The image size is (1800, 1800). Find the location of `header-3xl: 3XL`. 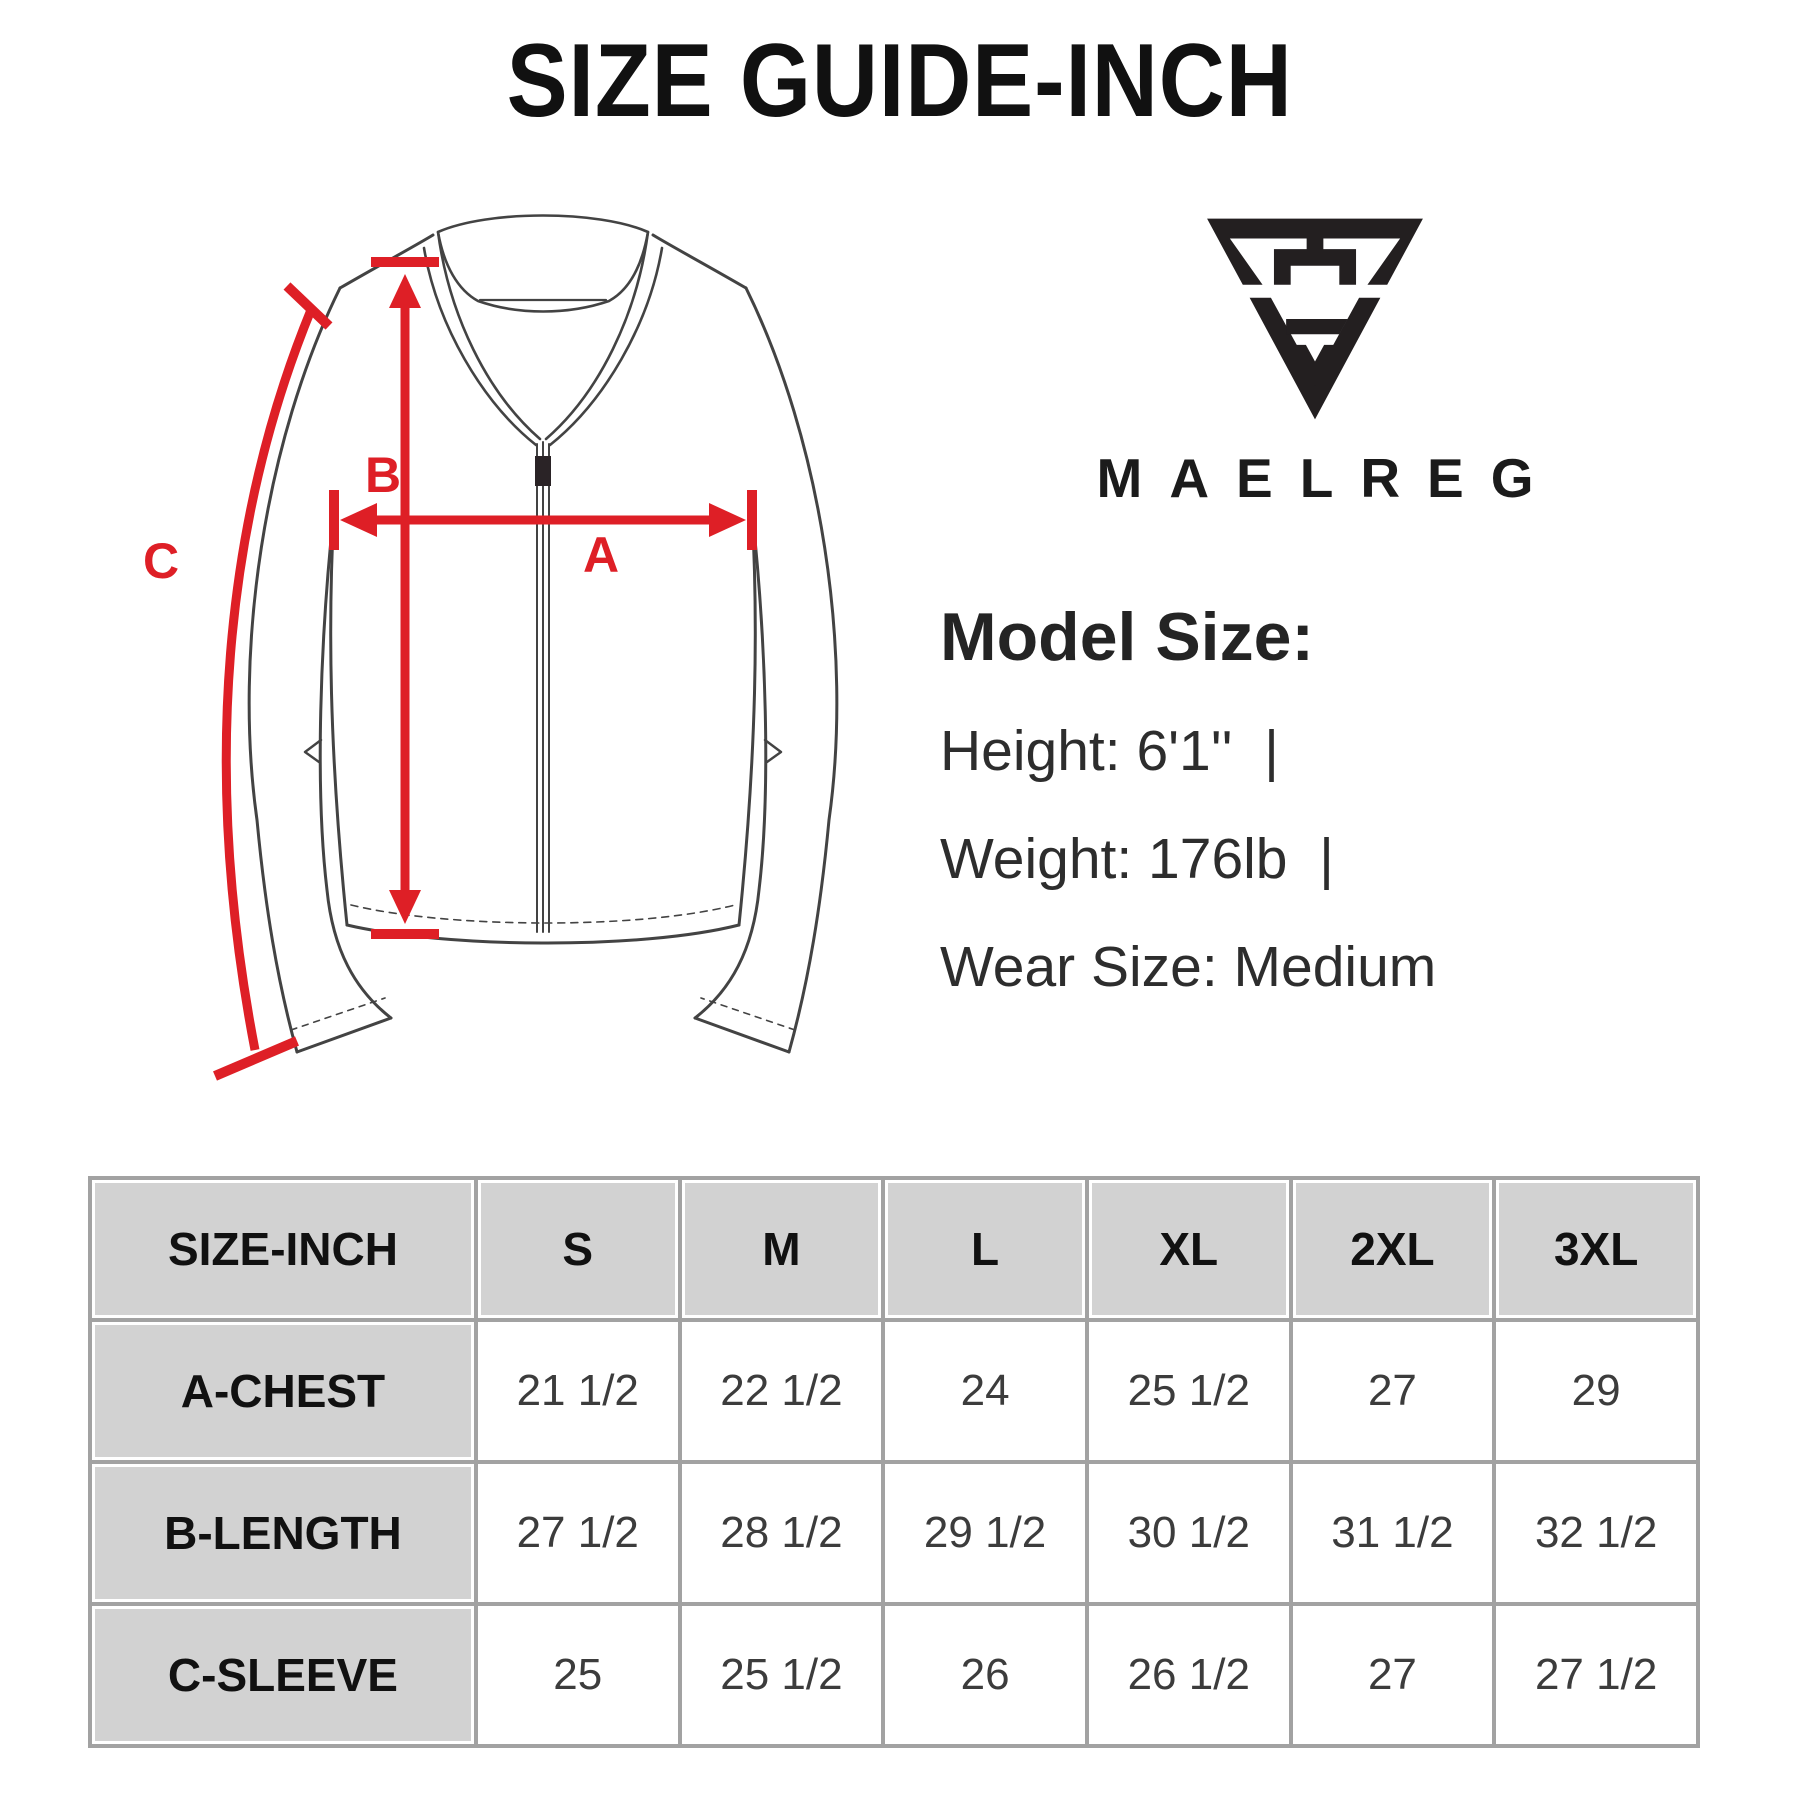

header-3xl: 3XL is located at coordinates (1596, 1249).